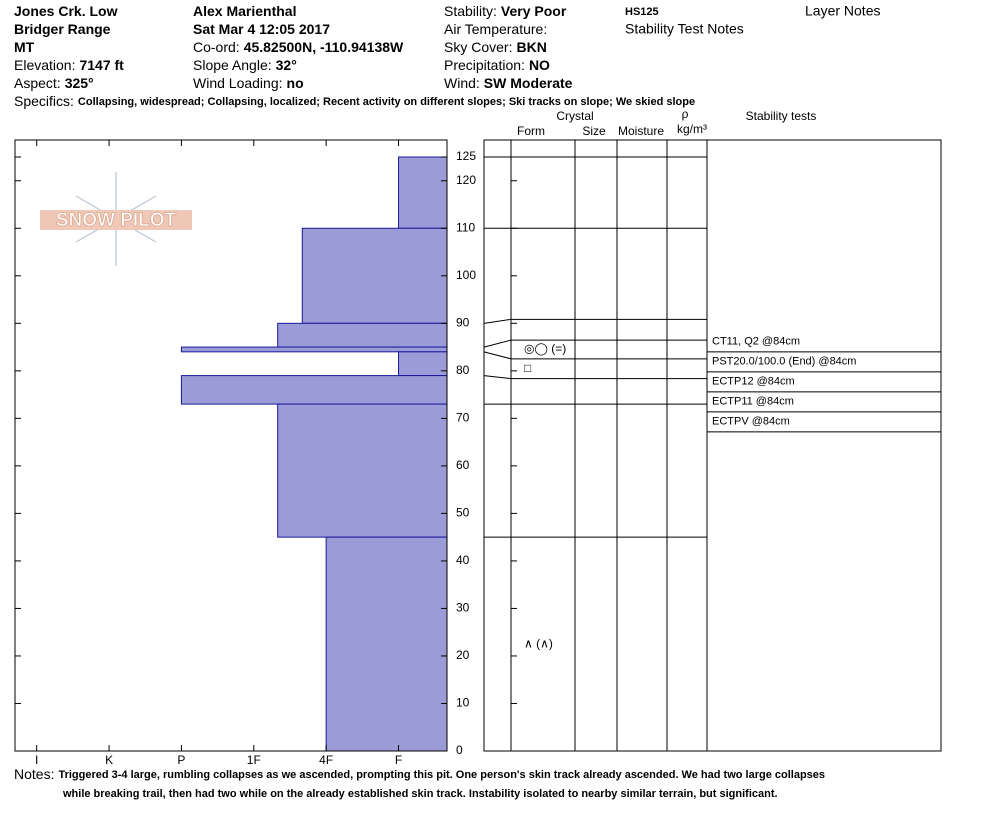  What do you see at coordinates (463, 560) in the screenshot?
I see `y-tick-label: 40` at bounding box center [463, 560].